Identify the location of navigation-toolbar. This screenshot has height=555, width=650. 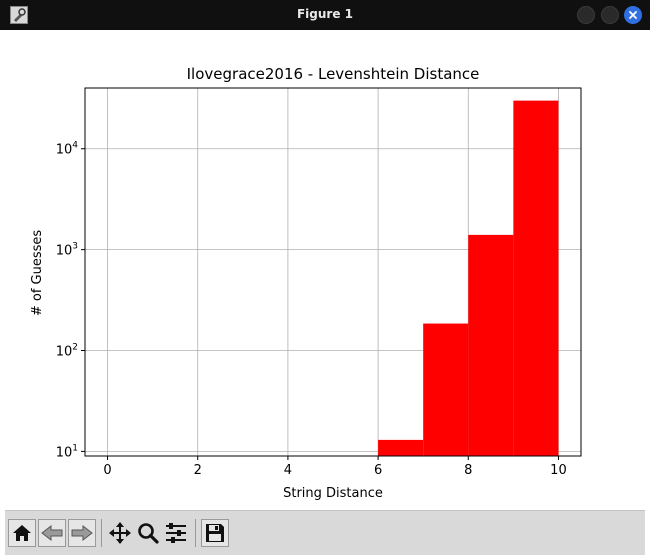
(325, 532).